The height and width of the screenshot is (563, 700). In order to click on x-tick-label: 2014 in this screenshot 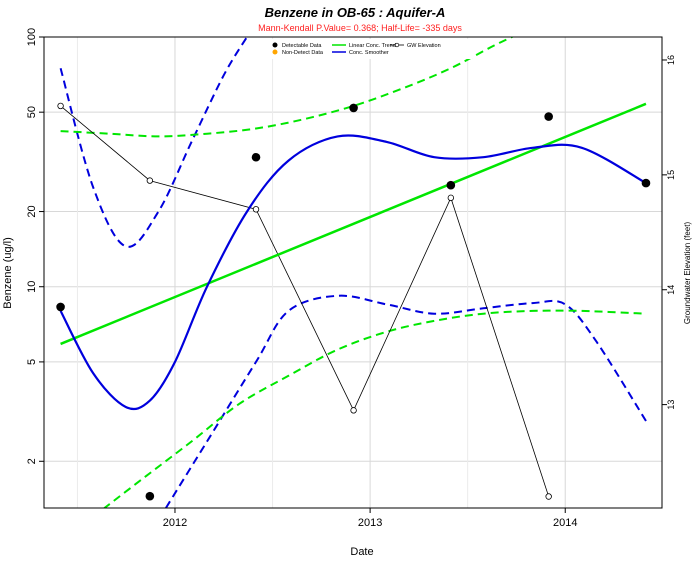, I will do `click(565, 523)`.